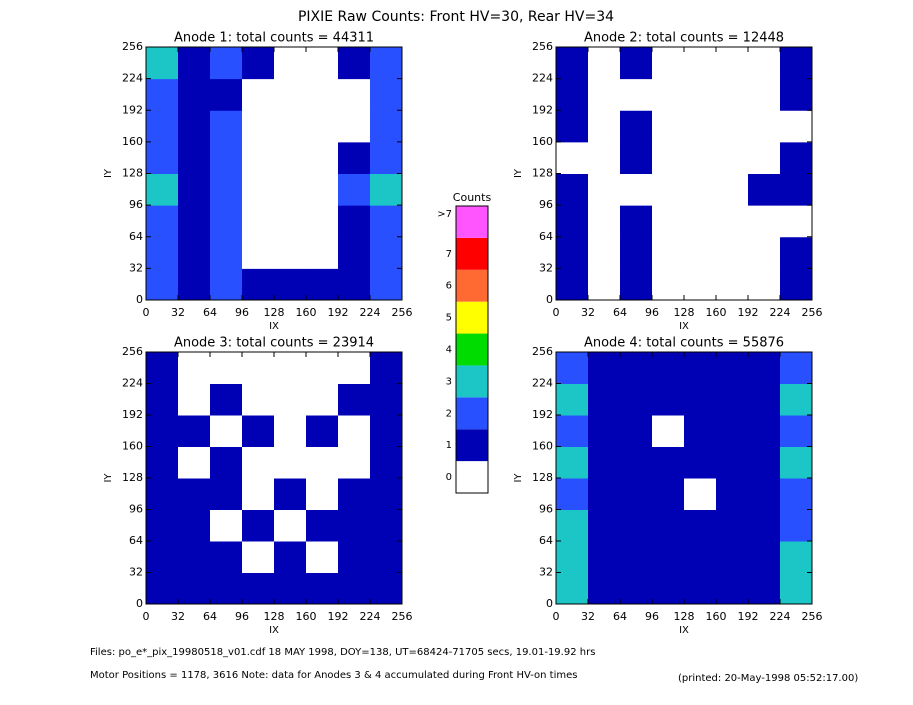 The height and width of the screenshot is (705, 913). What do you see at coordinates (546, 267) in the screenshot?
I see `y-tick-label: 32` at bounding box center [546, 267].